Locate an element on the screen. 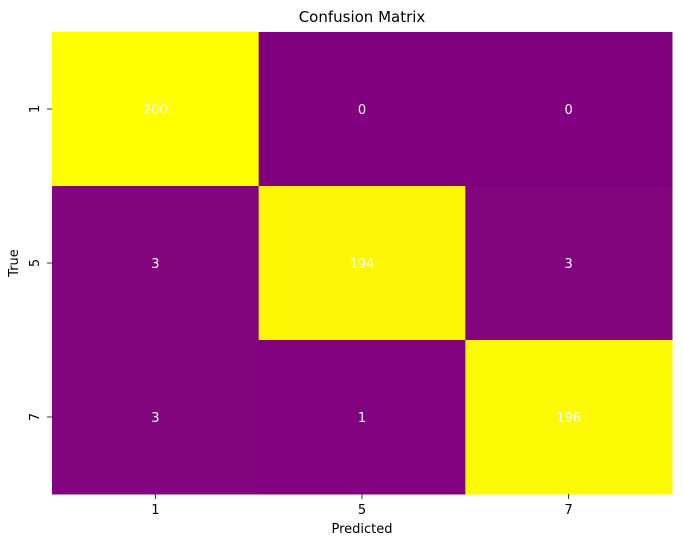 The width and height of the screenshot is (683, 547). x-axis-ticks: 1 5 7 is located at coordinates (362, 506).